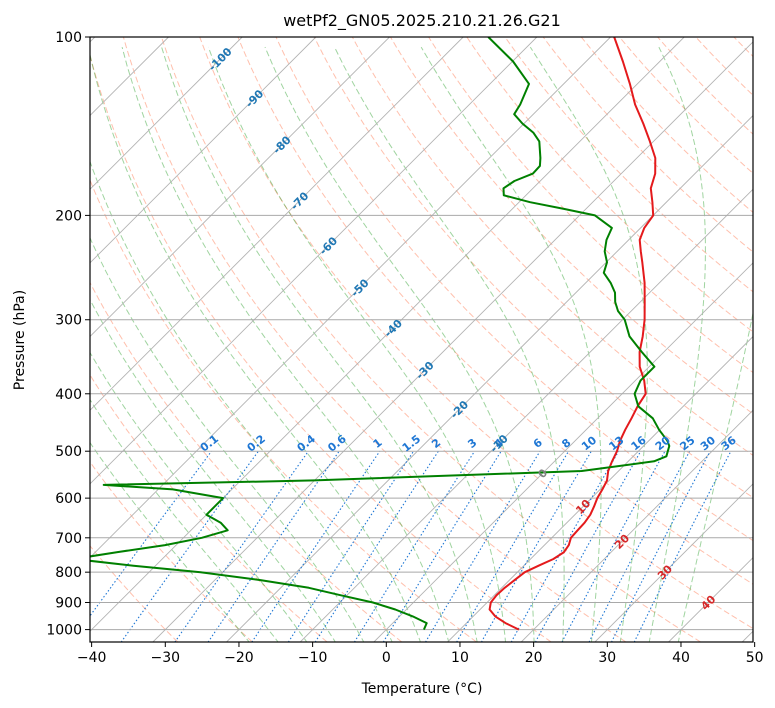  I want to click on y-tick-label: 700, so click(68, 539).